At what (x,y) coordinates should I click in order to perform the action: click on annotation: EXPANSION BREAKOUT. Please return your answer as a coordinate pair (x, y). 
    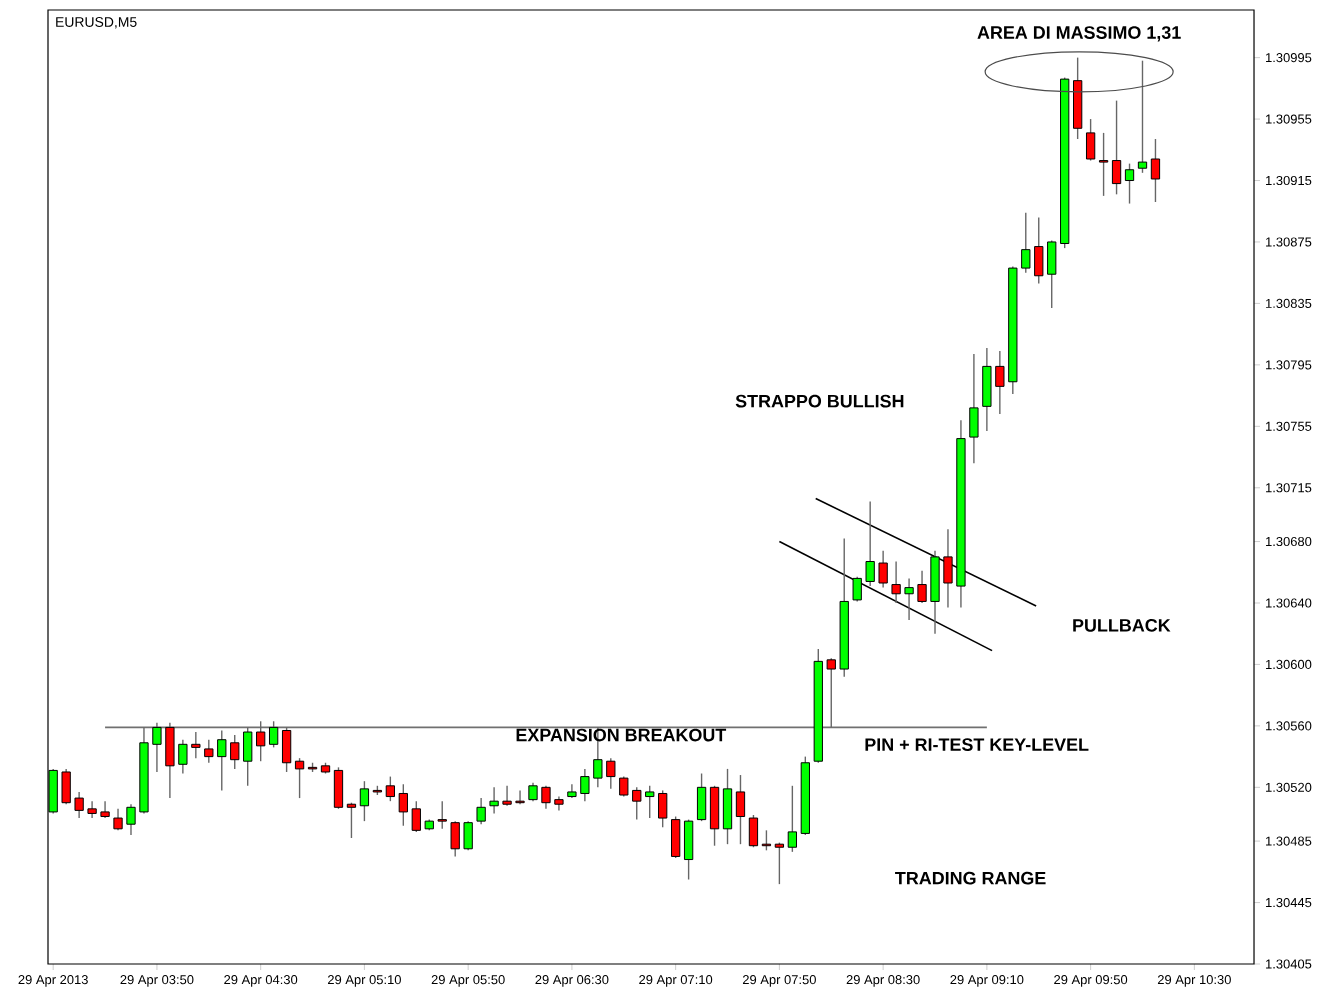
    Looking at the image, I should click on (621, 735).